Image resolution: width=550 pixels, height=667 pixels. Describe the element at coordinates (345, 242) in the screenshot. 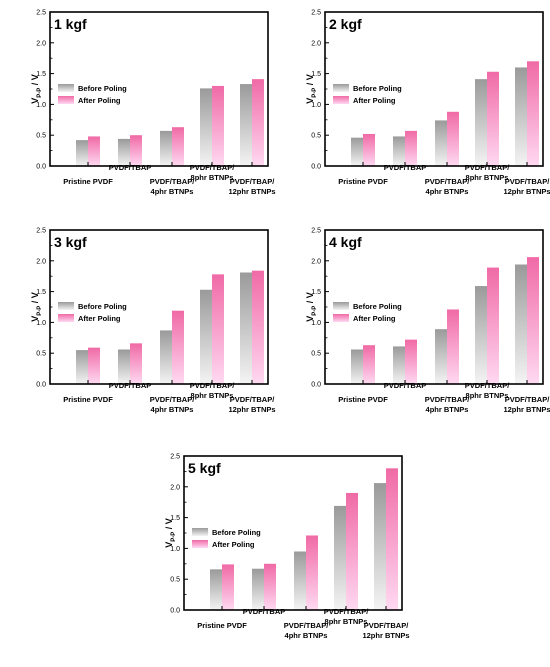

I see `panel-title: 4 kgf` at that location.